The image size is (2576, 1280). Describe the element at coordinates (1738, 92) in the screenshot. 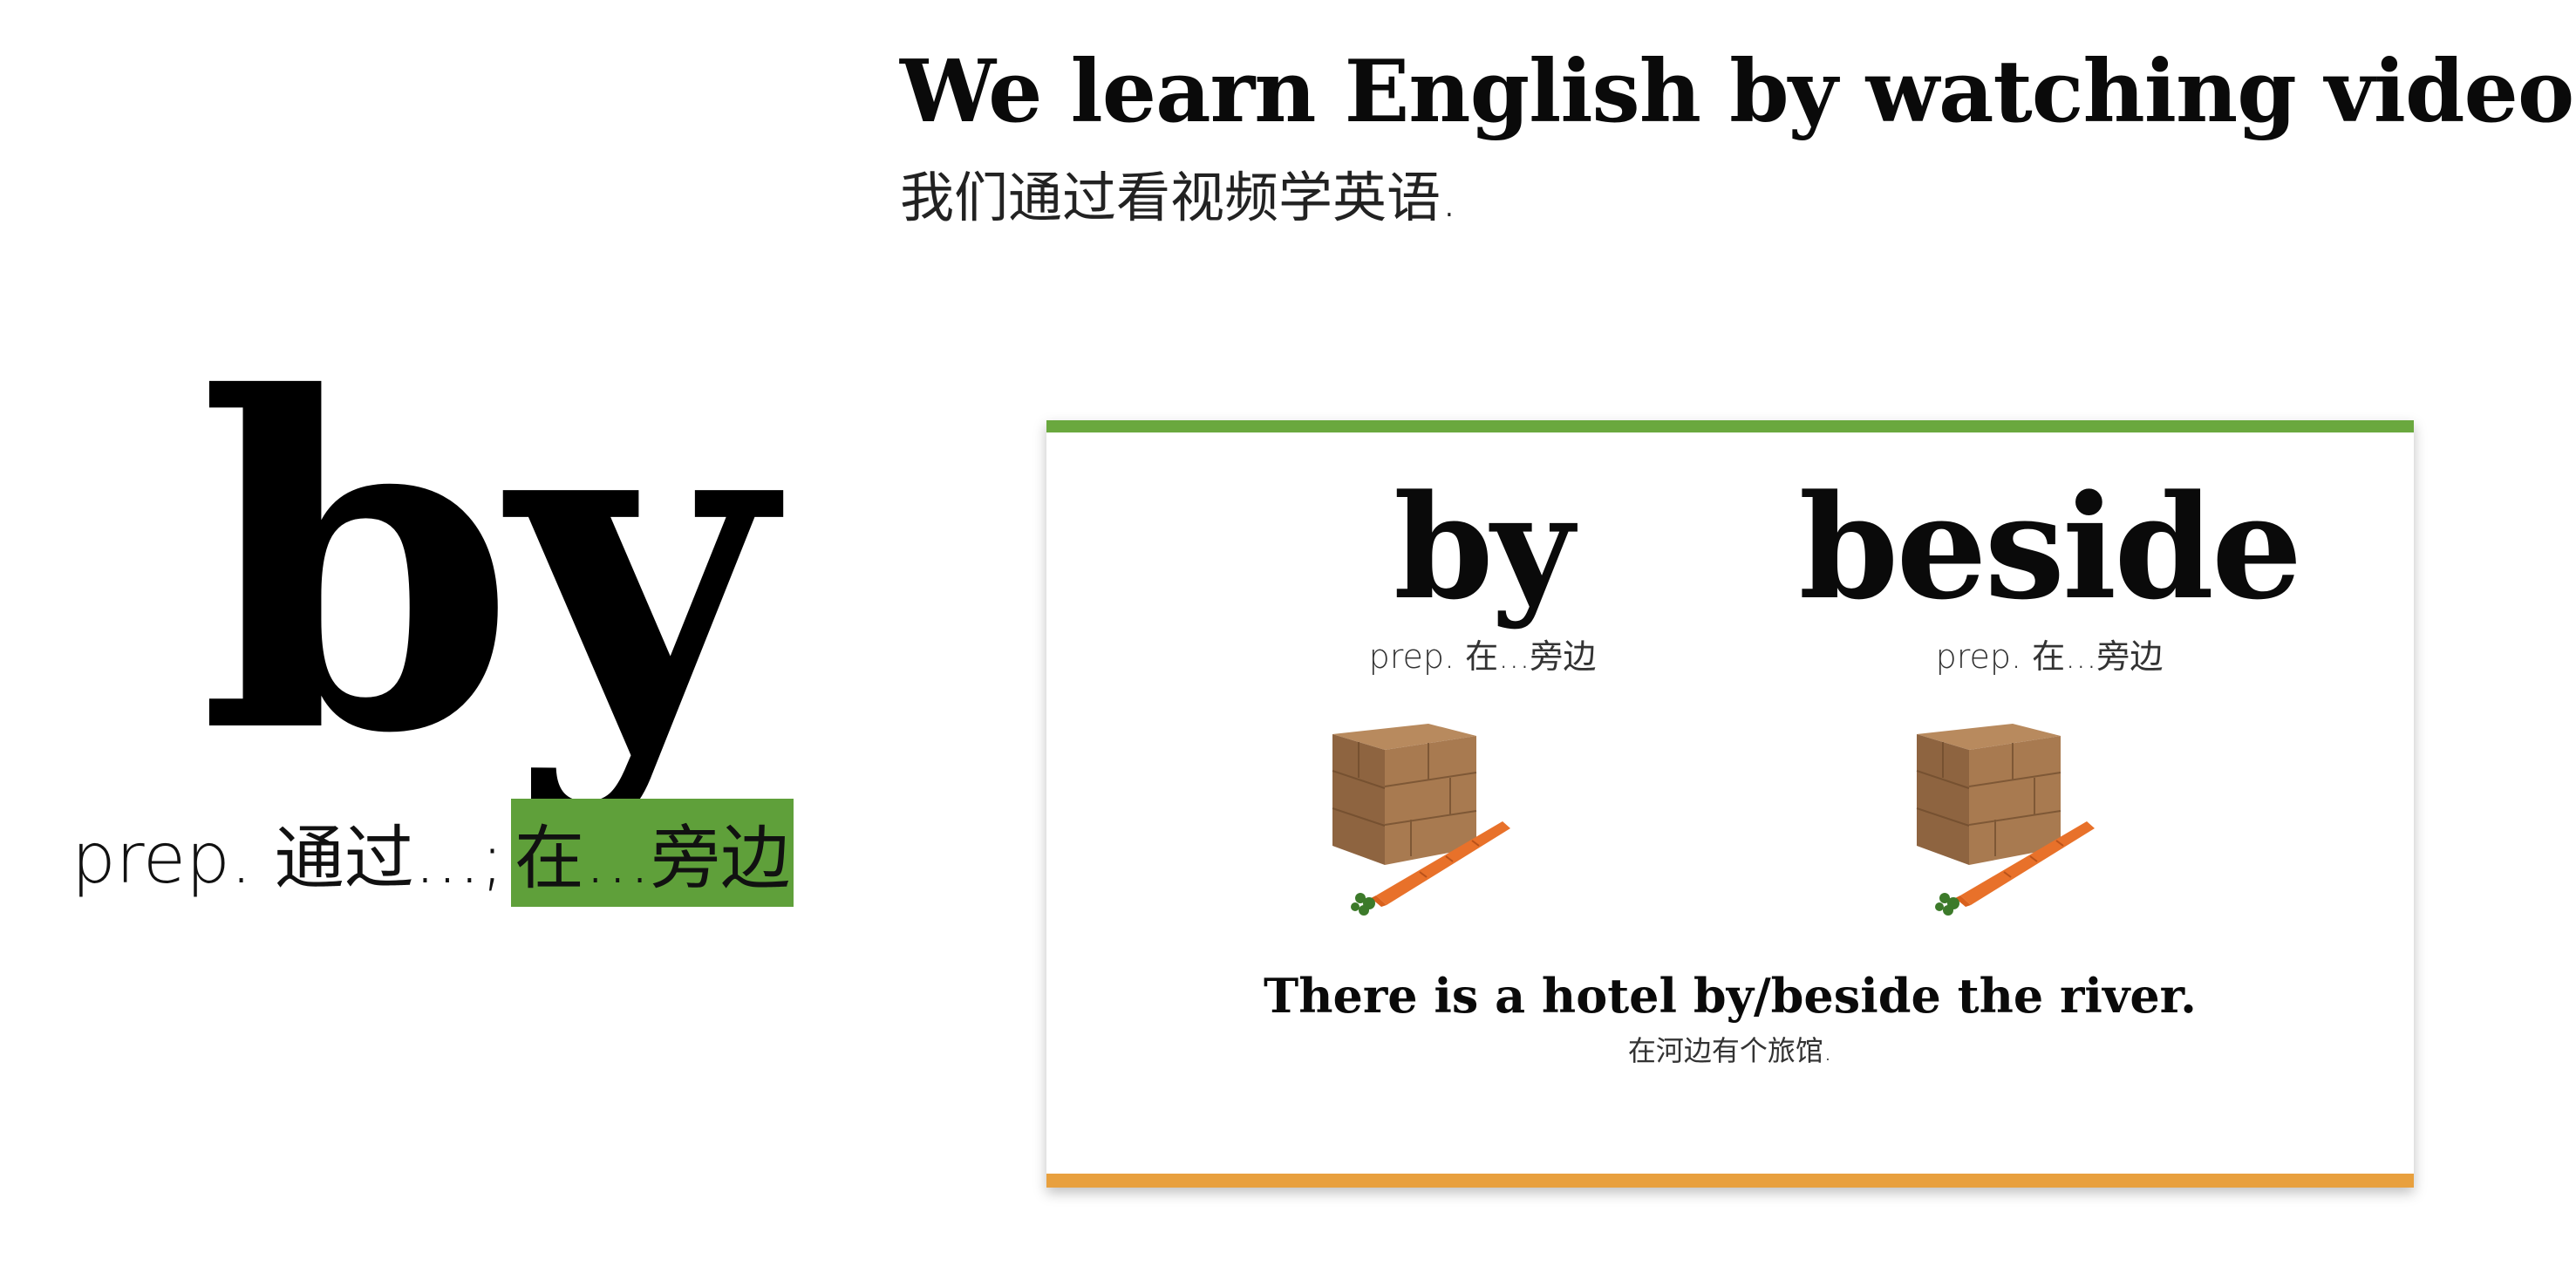

I see `sentence-english: We learn English by watching videos.` at that location.